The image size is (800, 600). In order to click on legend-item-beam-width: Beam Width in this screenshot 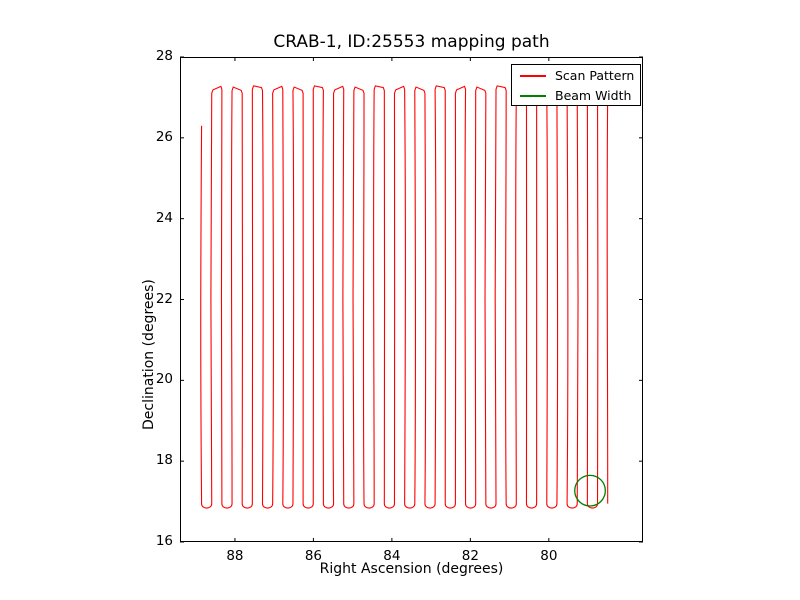, I will do `click(577, 95)`.